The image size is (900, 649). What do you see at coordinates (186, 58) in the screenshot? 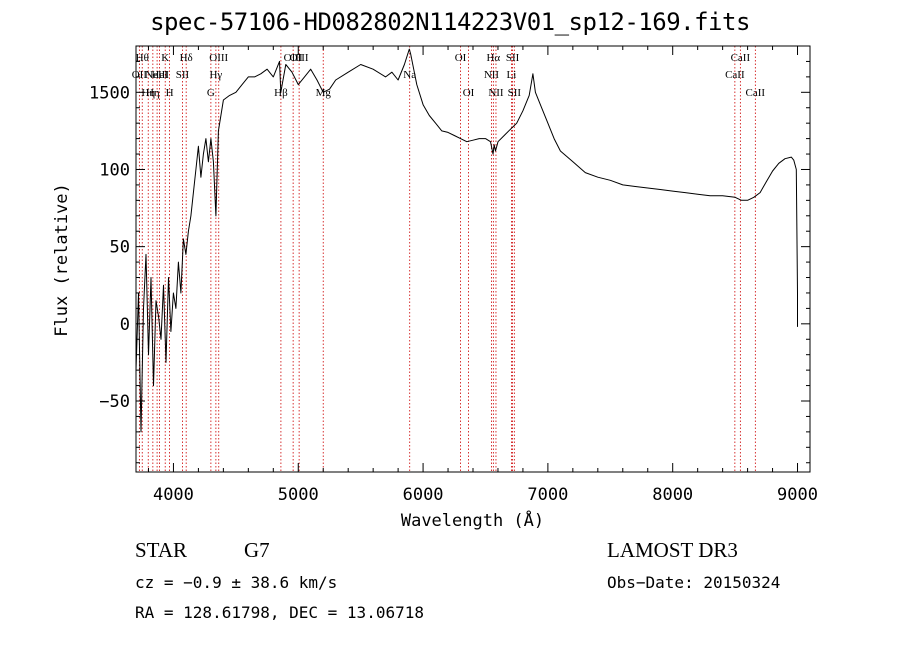
I see `line-label-9: Hδ` at bounding box center [186, 58].